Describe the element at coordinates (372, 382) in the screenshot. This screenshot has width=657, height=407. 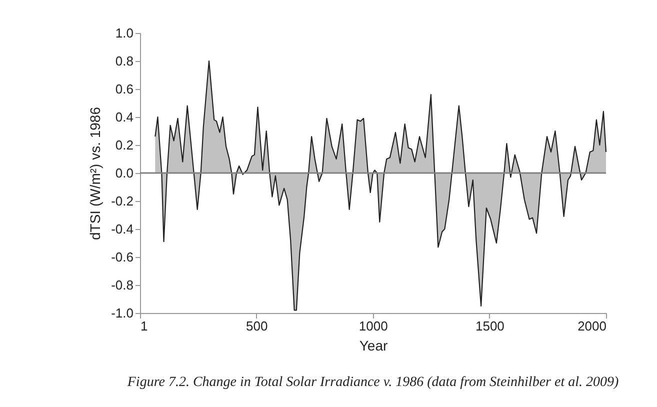
I see `caption: Figure 7.2. Change in Total Solar Irradiance v. 1986 (data from Steinhilber et al. 2009)` at that location.